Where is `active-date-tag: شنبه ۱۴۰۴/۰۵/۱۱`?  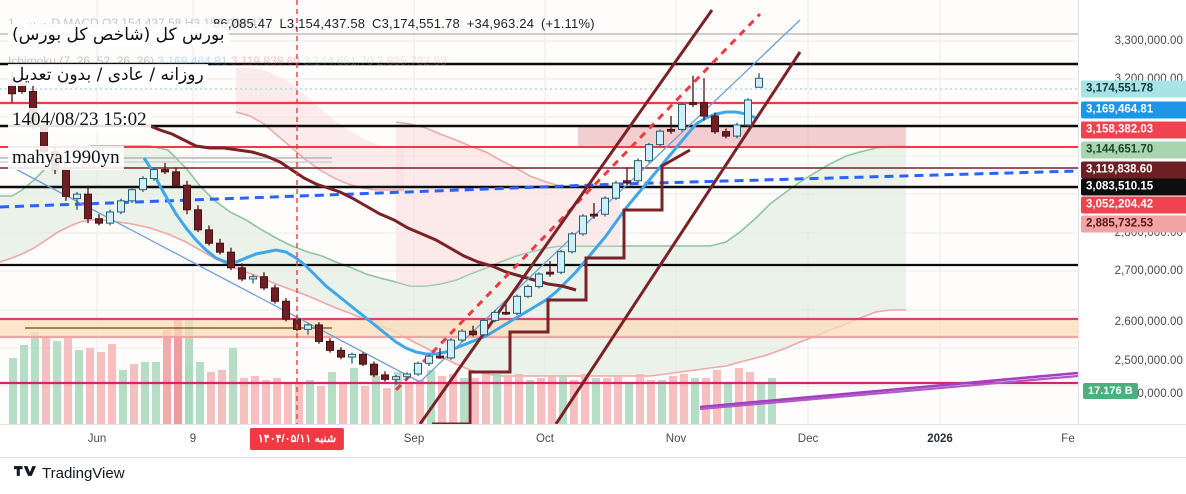
active-date-tag: شنبه ۱۴۰۴/۰۵/۱۱ is located at coordinates (297, 439).